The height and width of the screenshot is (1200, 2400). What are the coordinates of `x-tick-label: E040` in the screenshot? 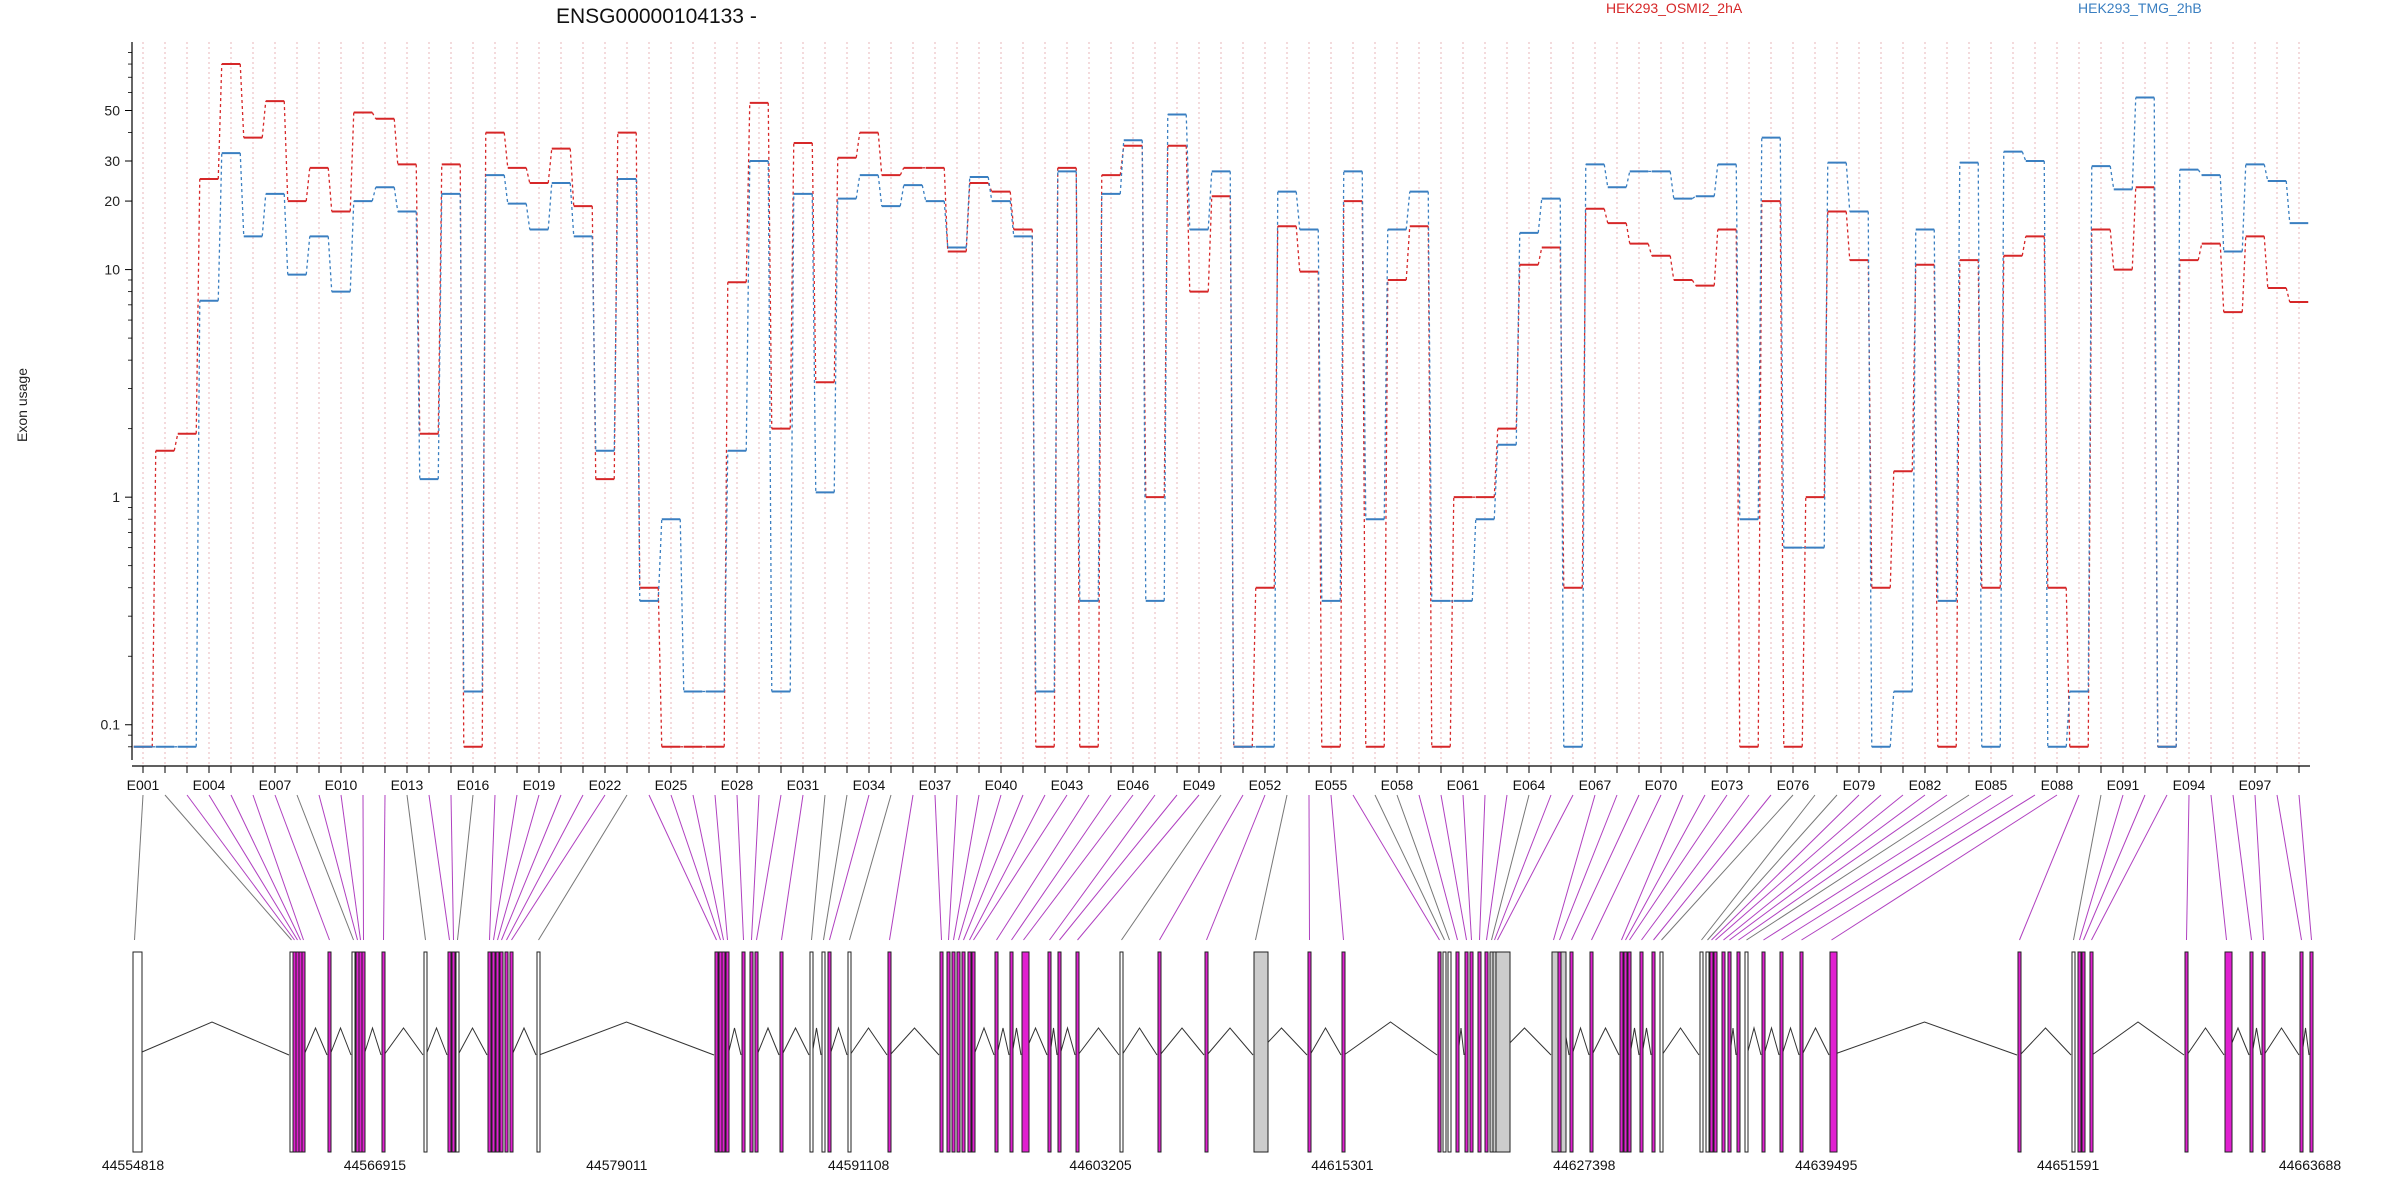 It's located at (1001, 785).